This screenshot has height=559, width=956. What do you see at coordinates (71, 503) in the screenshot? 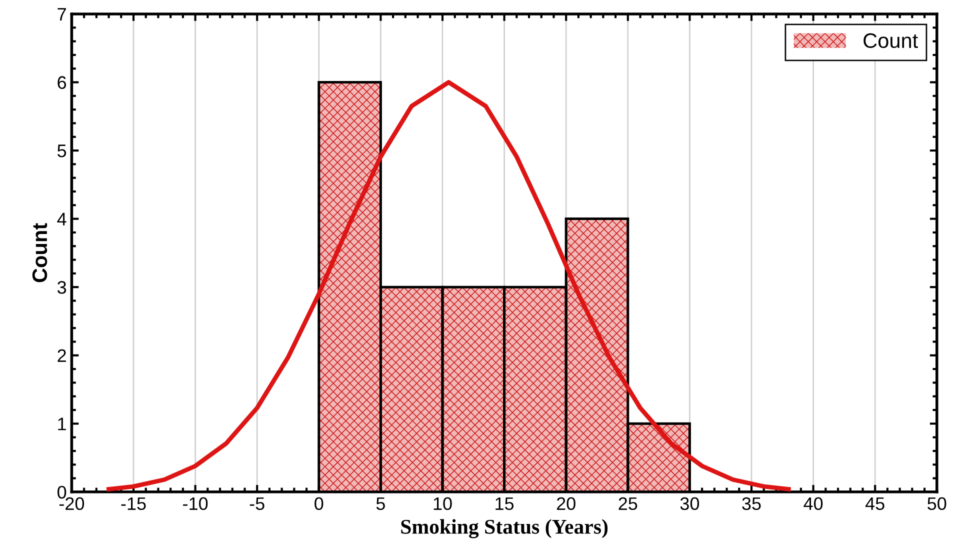
I see `x-tick-label: -20` at bounding box center [71, 503].